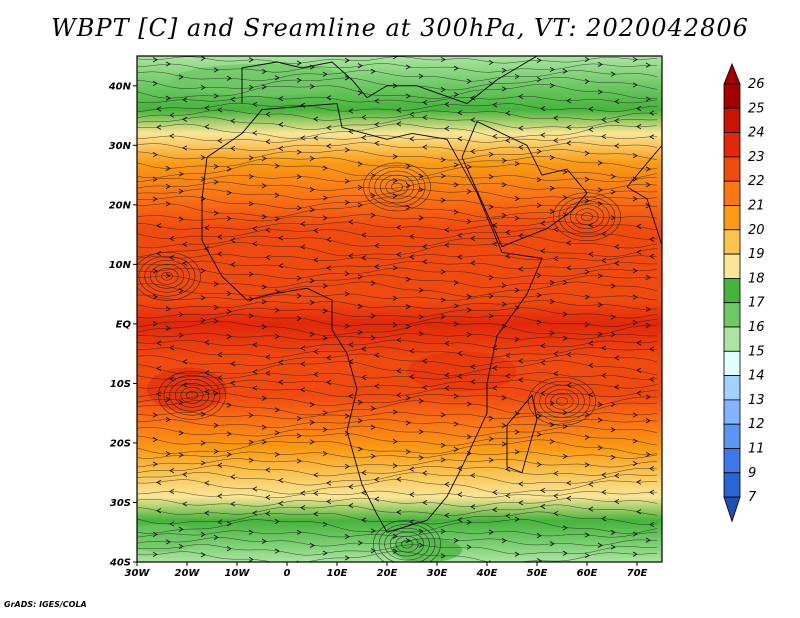 Image resolution: width=800 pixels, height=618 pixels. Describe the element at coordinates (522, 434) in the screenshot. I see `madagascar-coastline` at that location.